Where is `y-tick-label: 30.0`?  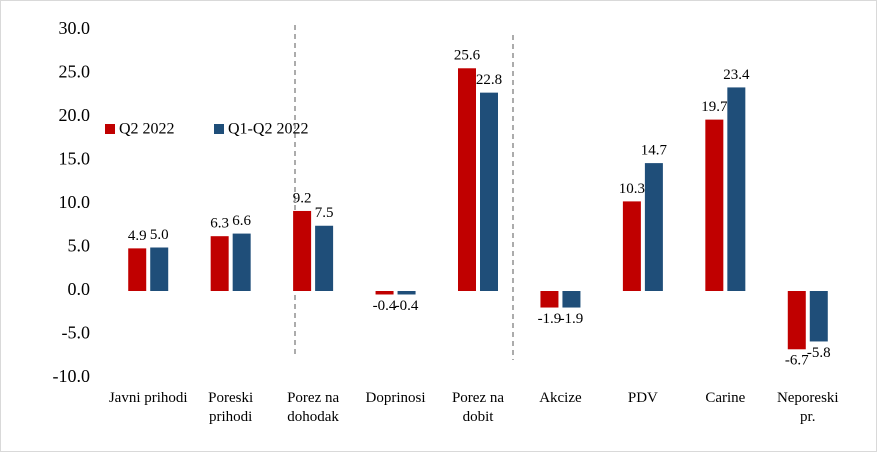 y-tick-label: 30.0 is located at coordinates (75, 28).